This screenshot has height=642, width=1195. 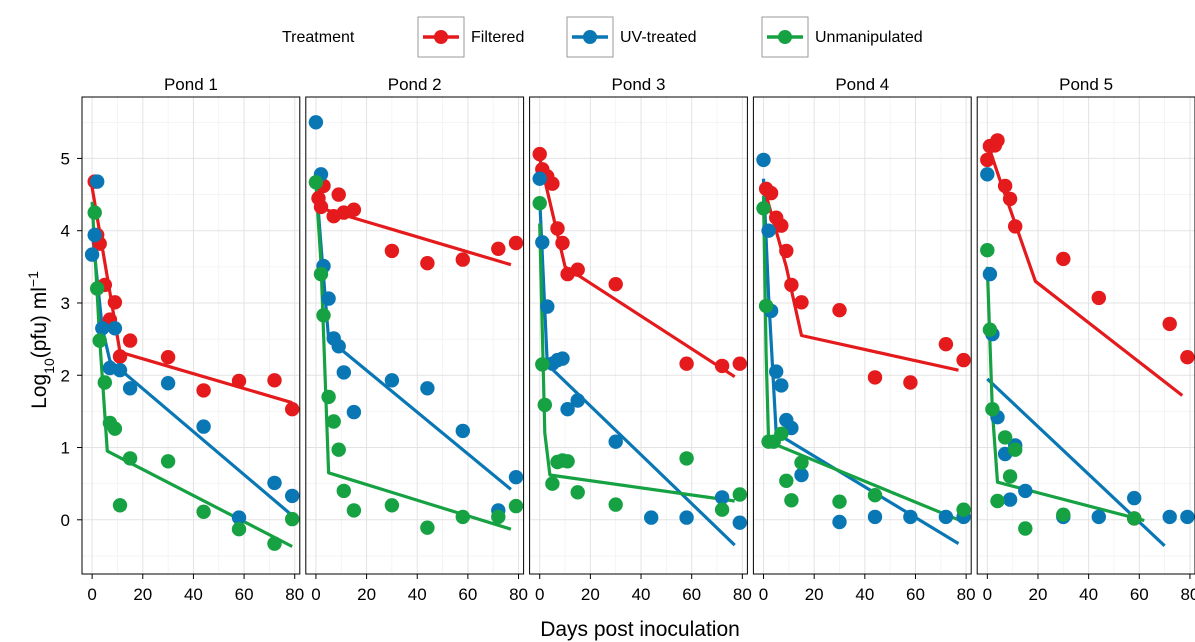 What do you see at coordinates (39, 322) in the screenshot?
I see `y-label-rest: (pfu) ml` at bounding box center [39, 322].